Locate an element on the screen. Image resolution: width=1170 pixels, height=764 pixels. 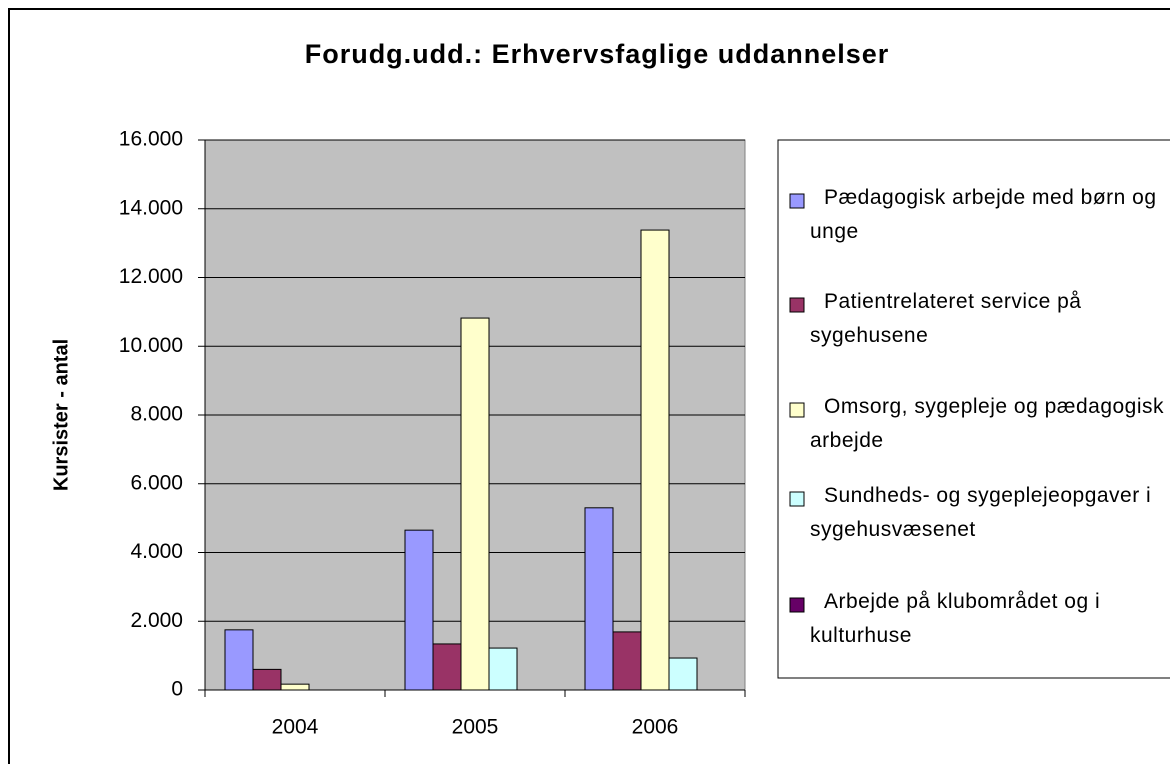
x-tick-label: 2004 is located at coordinates (295, 727).